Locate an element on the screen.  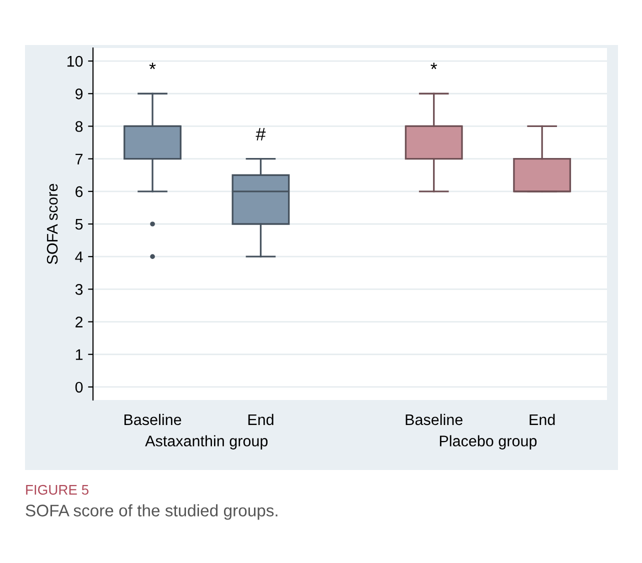
caption: FIGURE 5 is located at coordinates (57, 489).